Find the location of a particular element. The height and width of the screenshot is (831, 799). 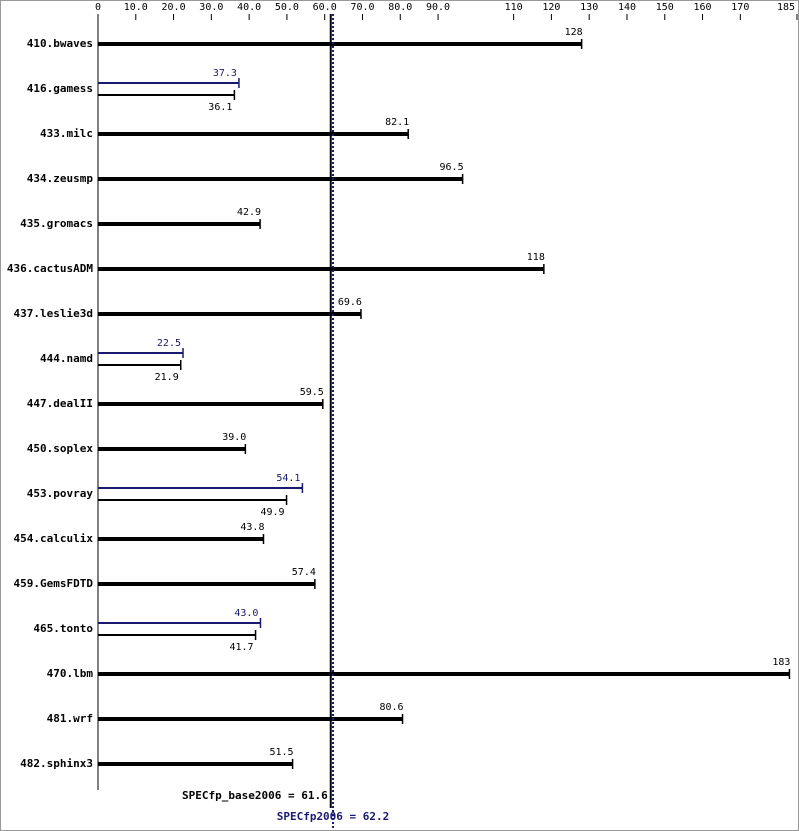

value-label: 118 is located at coordinates (536, 257).